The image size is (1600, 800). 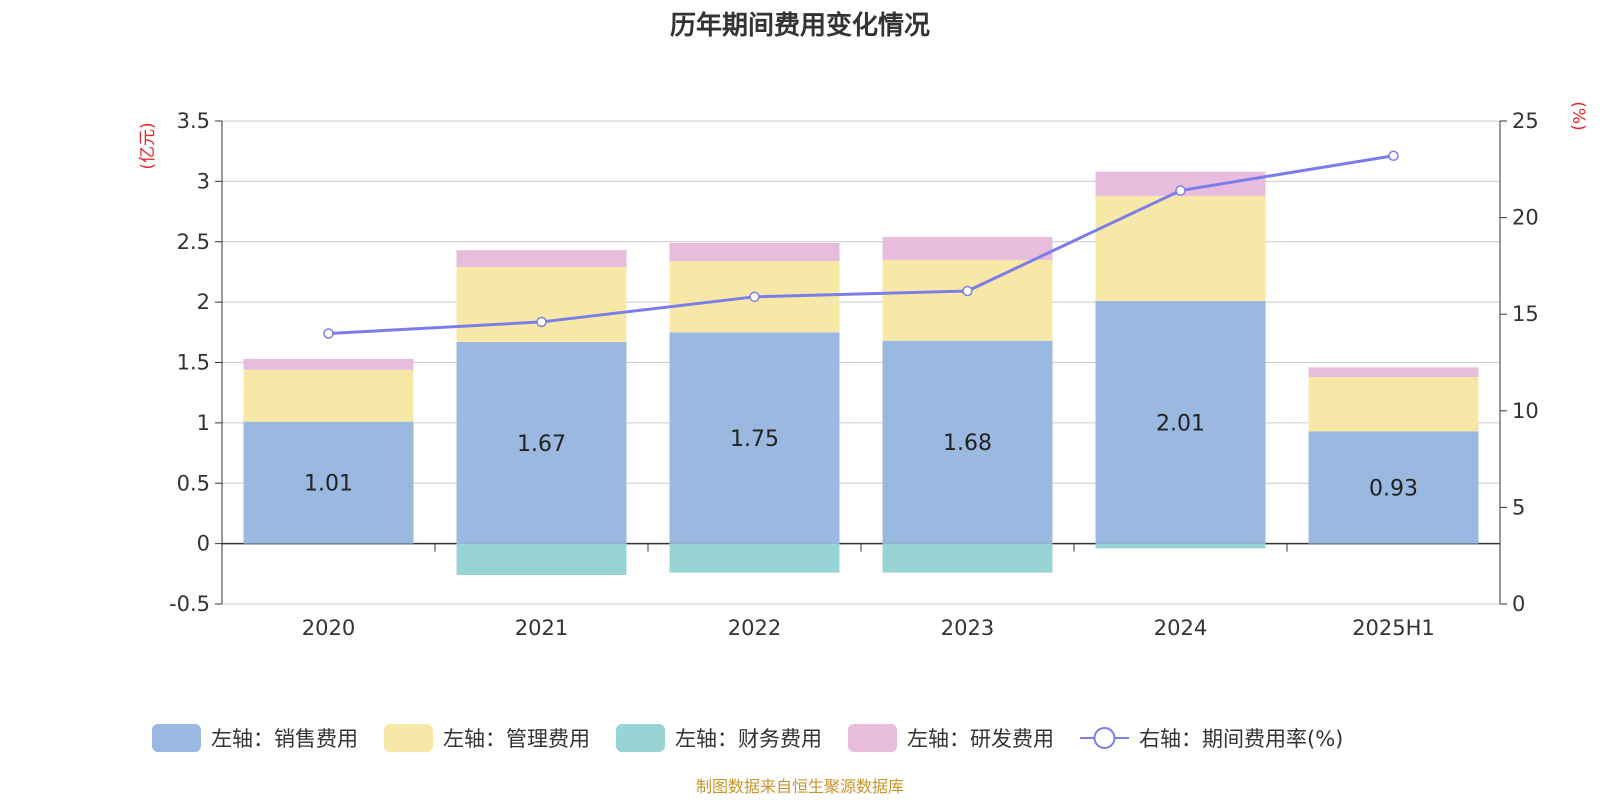 I want to click on legend-label: 左轴：销售费用, so click(x=284, y=739).